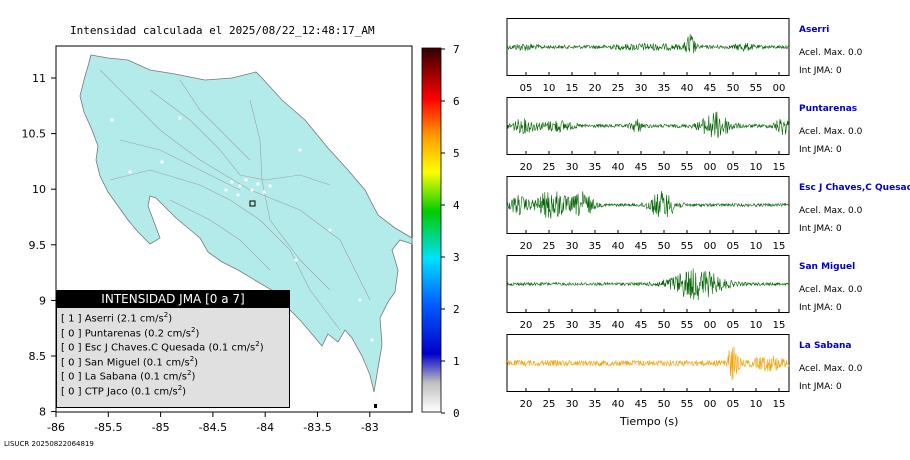 The width and height of the screenshot is (910, 460). Describe the element at coordinates (456, 309) in the screenshot. I see `colorbar-tick-label: 2` at that location.